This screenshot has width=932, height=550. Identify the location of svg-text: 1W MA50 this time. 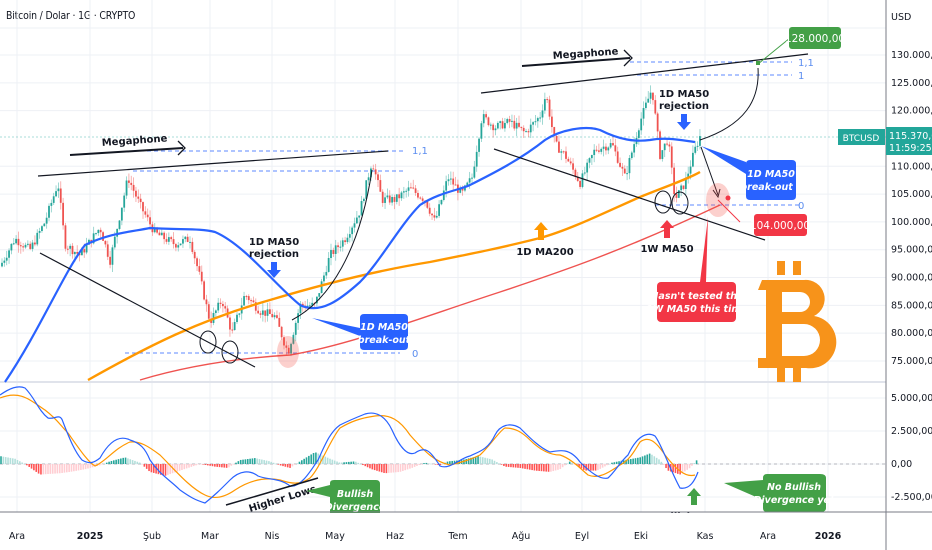
(697, 309).